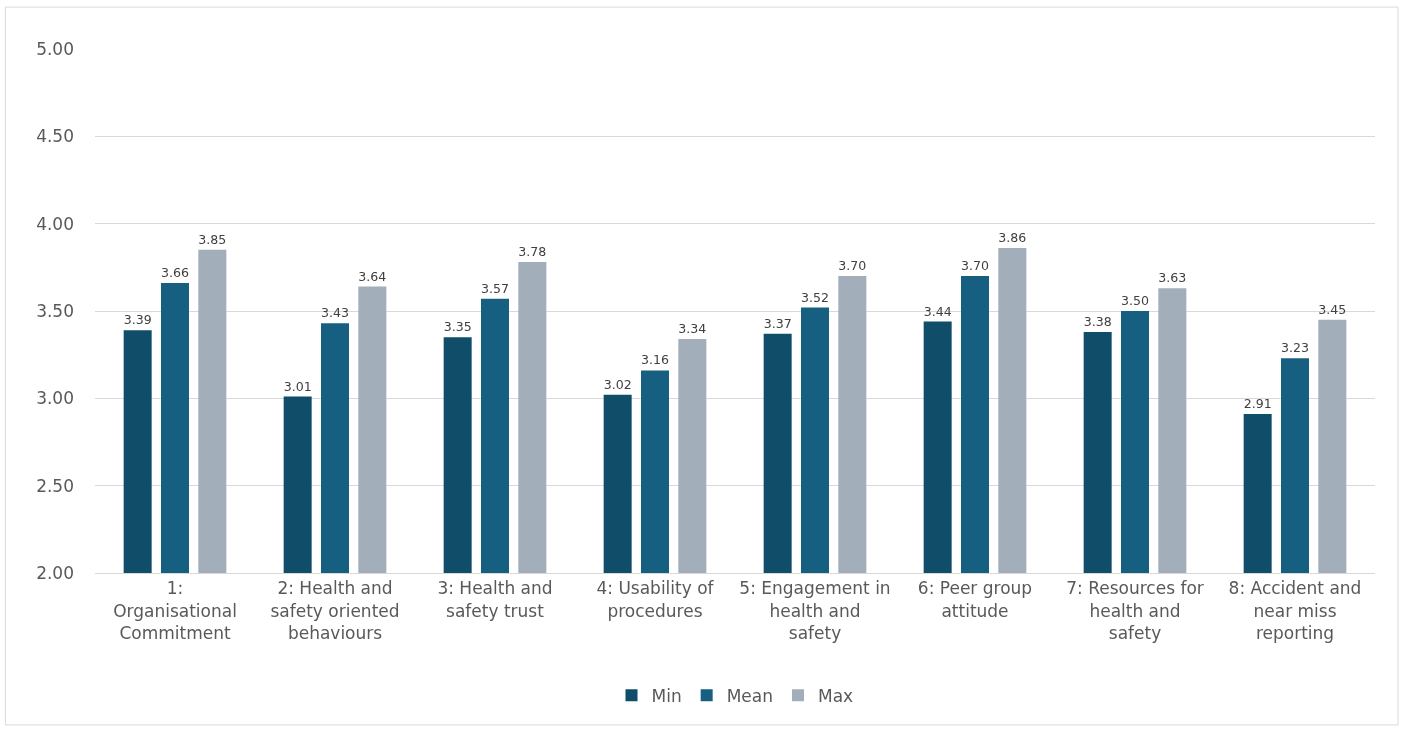  What do you see at coordinates (1012, 238) in the screenshot?
I see `data-label: 3.86` at bounding box center [1012, 238].